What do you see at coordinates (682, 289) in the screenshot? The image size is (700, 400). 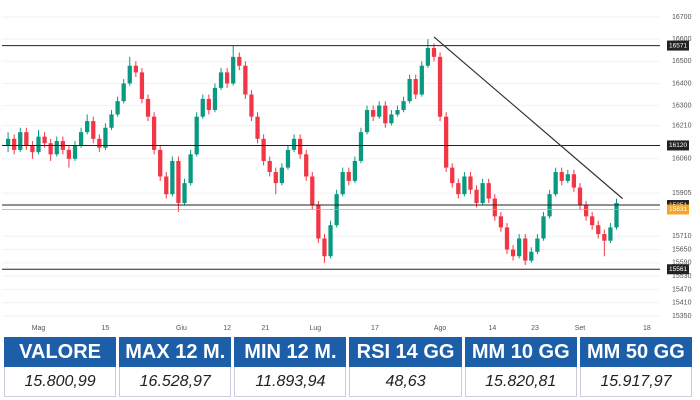 I see `y-tick-label: 15470` at bounding box center [682, 289].